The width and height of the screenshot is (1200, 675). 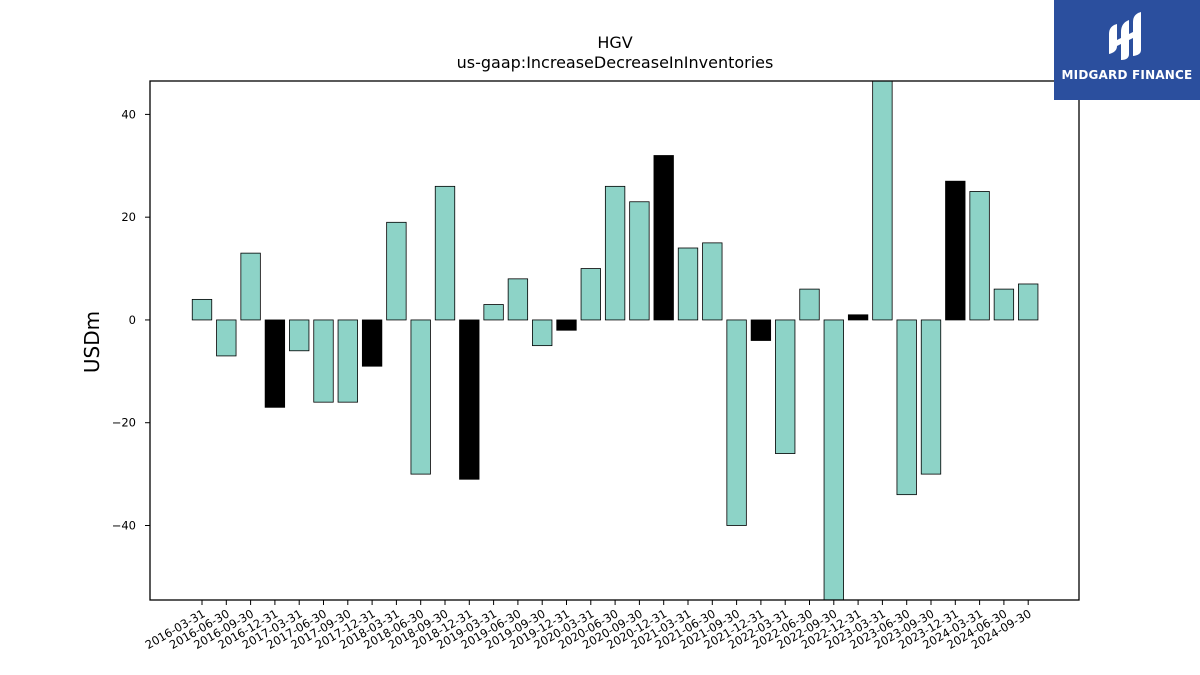 I want to click on y-tick-label: −40, so click(x=124, y=525).